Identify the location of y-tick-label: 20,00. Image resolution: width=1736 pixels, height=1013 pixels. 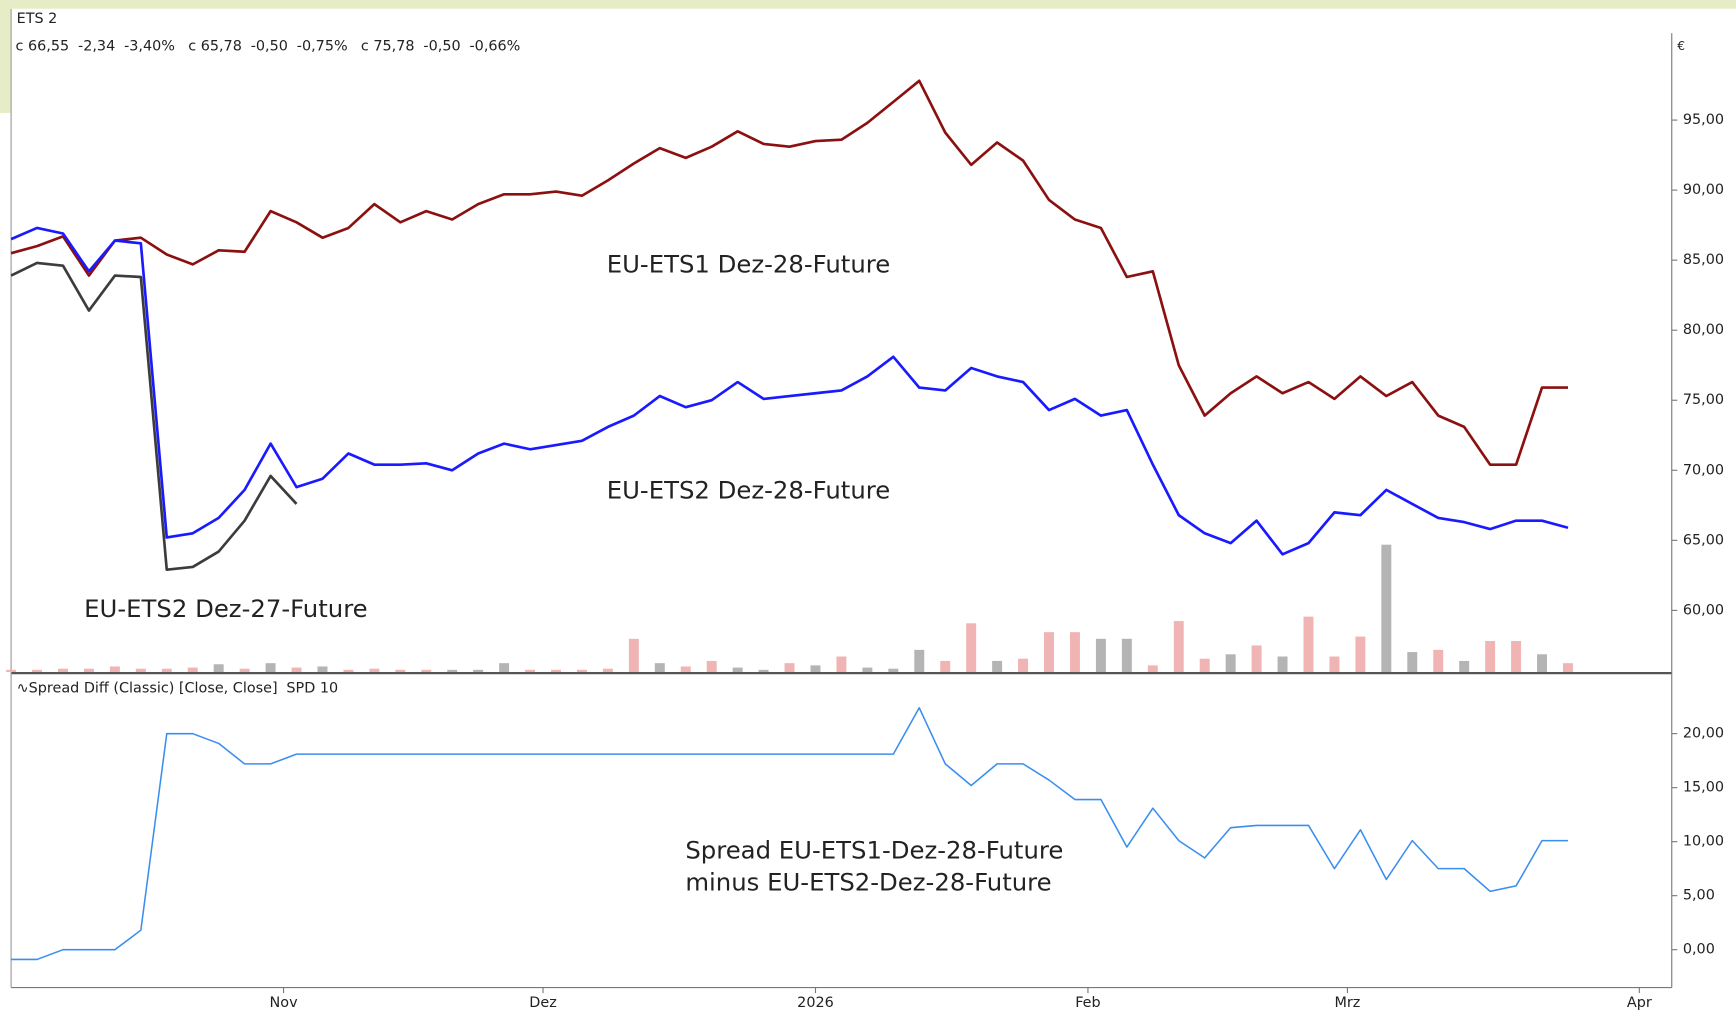
(1703, 734).